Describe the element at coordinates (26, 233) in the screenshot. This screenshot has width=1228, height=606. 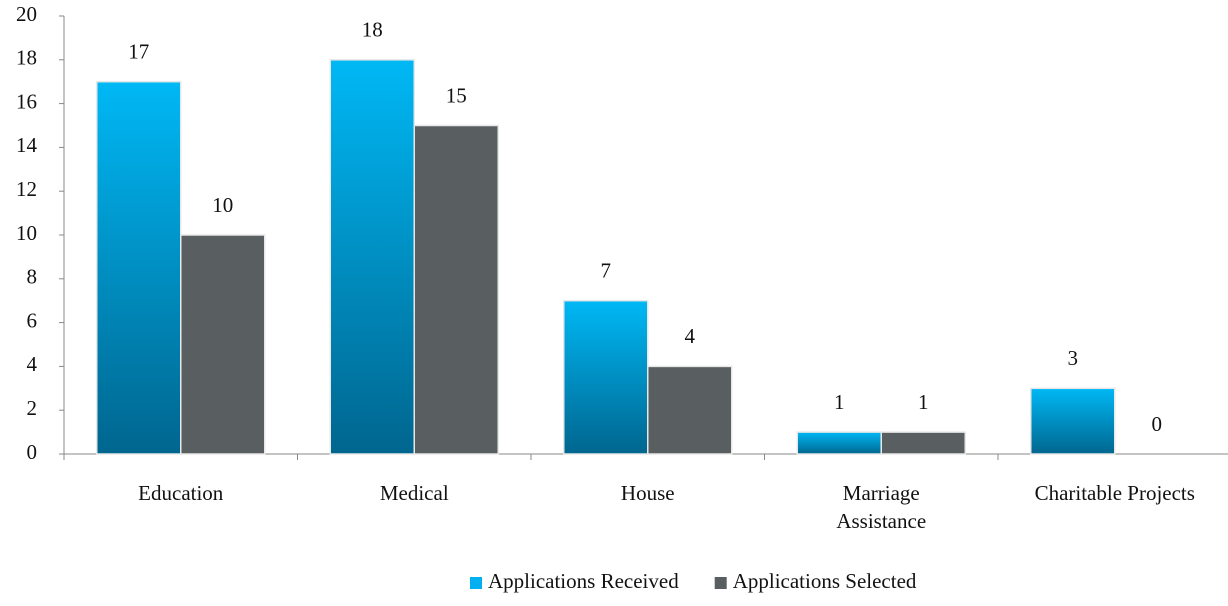
I see `y-tick-label: 10` at that location.